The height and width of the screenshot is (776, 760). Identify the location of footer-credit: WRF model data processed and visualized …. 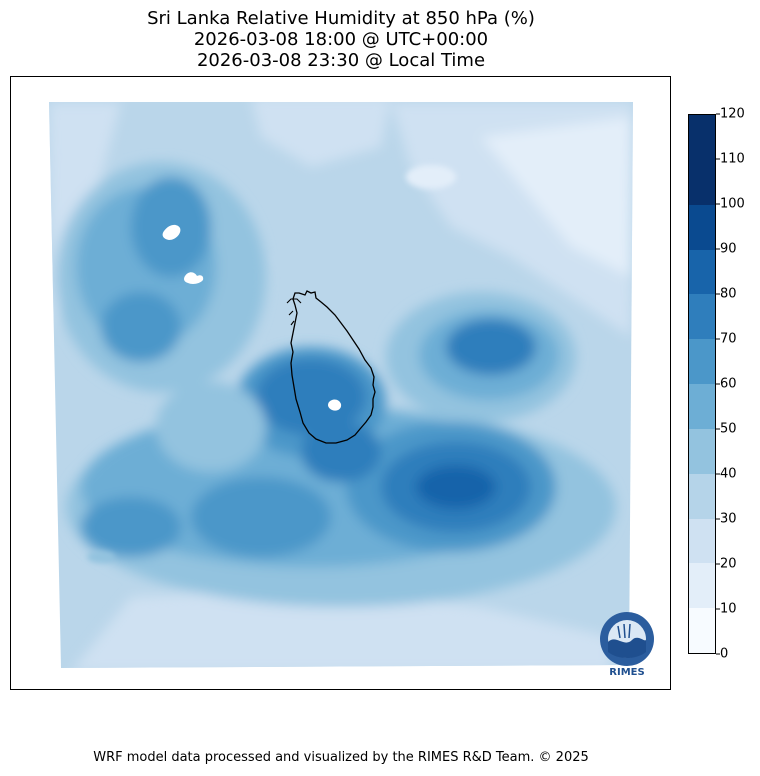
(341, 757).